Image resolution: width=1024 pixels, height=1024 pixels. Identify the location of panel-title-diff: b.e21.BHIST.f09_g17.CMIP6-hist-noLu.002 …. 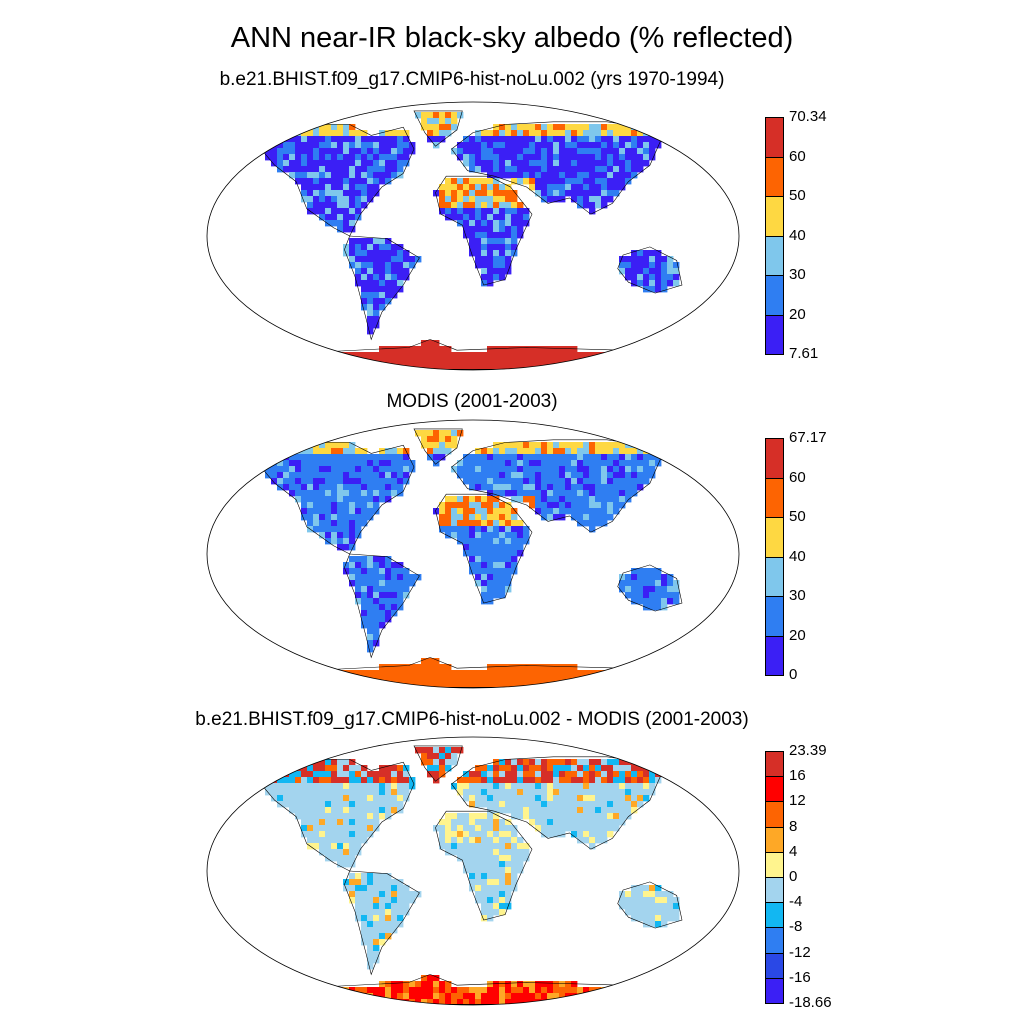
(472, 719).